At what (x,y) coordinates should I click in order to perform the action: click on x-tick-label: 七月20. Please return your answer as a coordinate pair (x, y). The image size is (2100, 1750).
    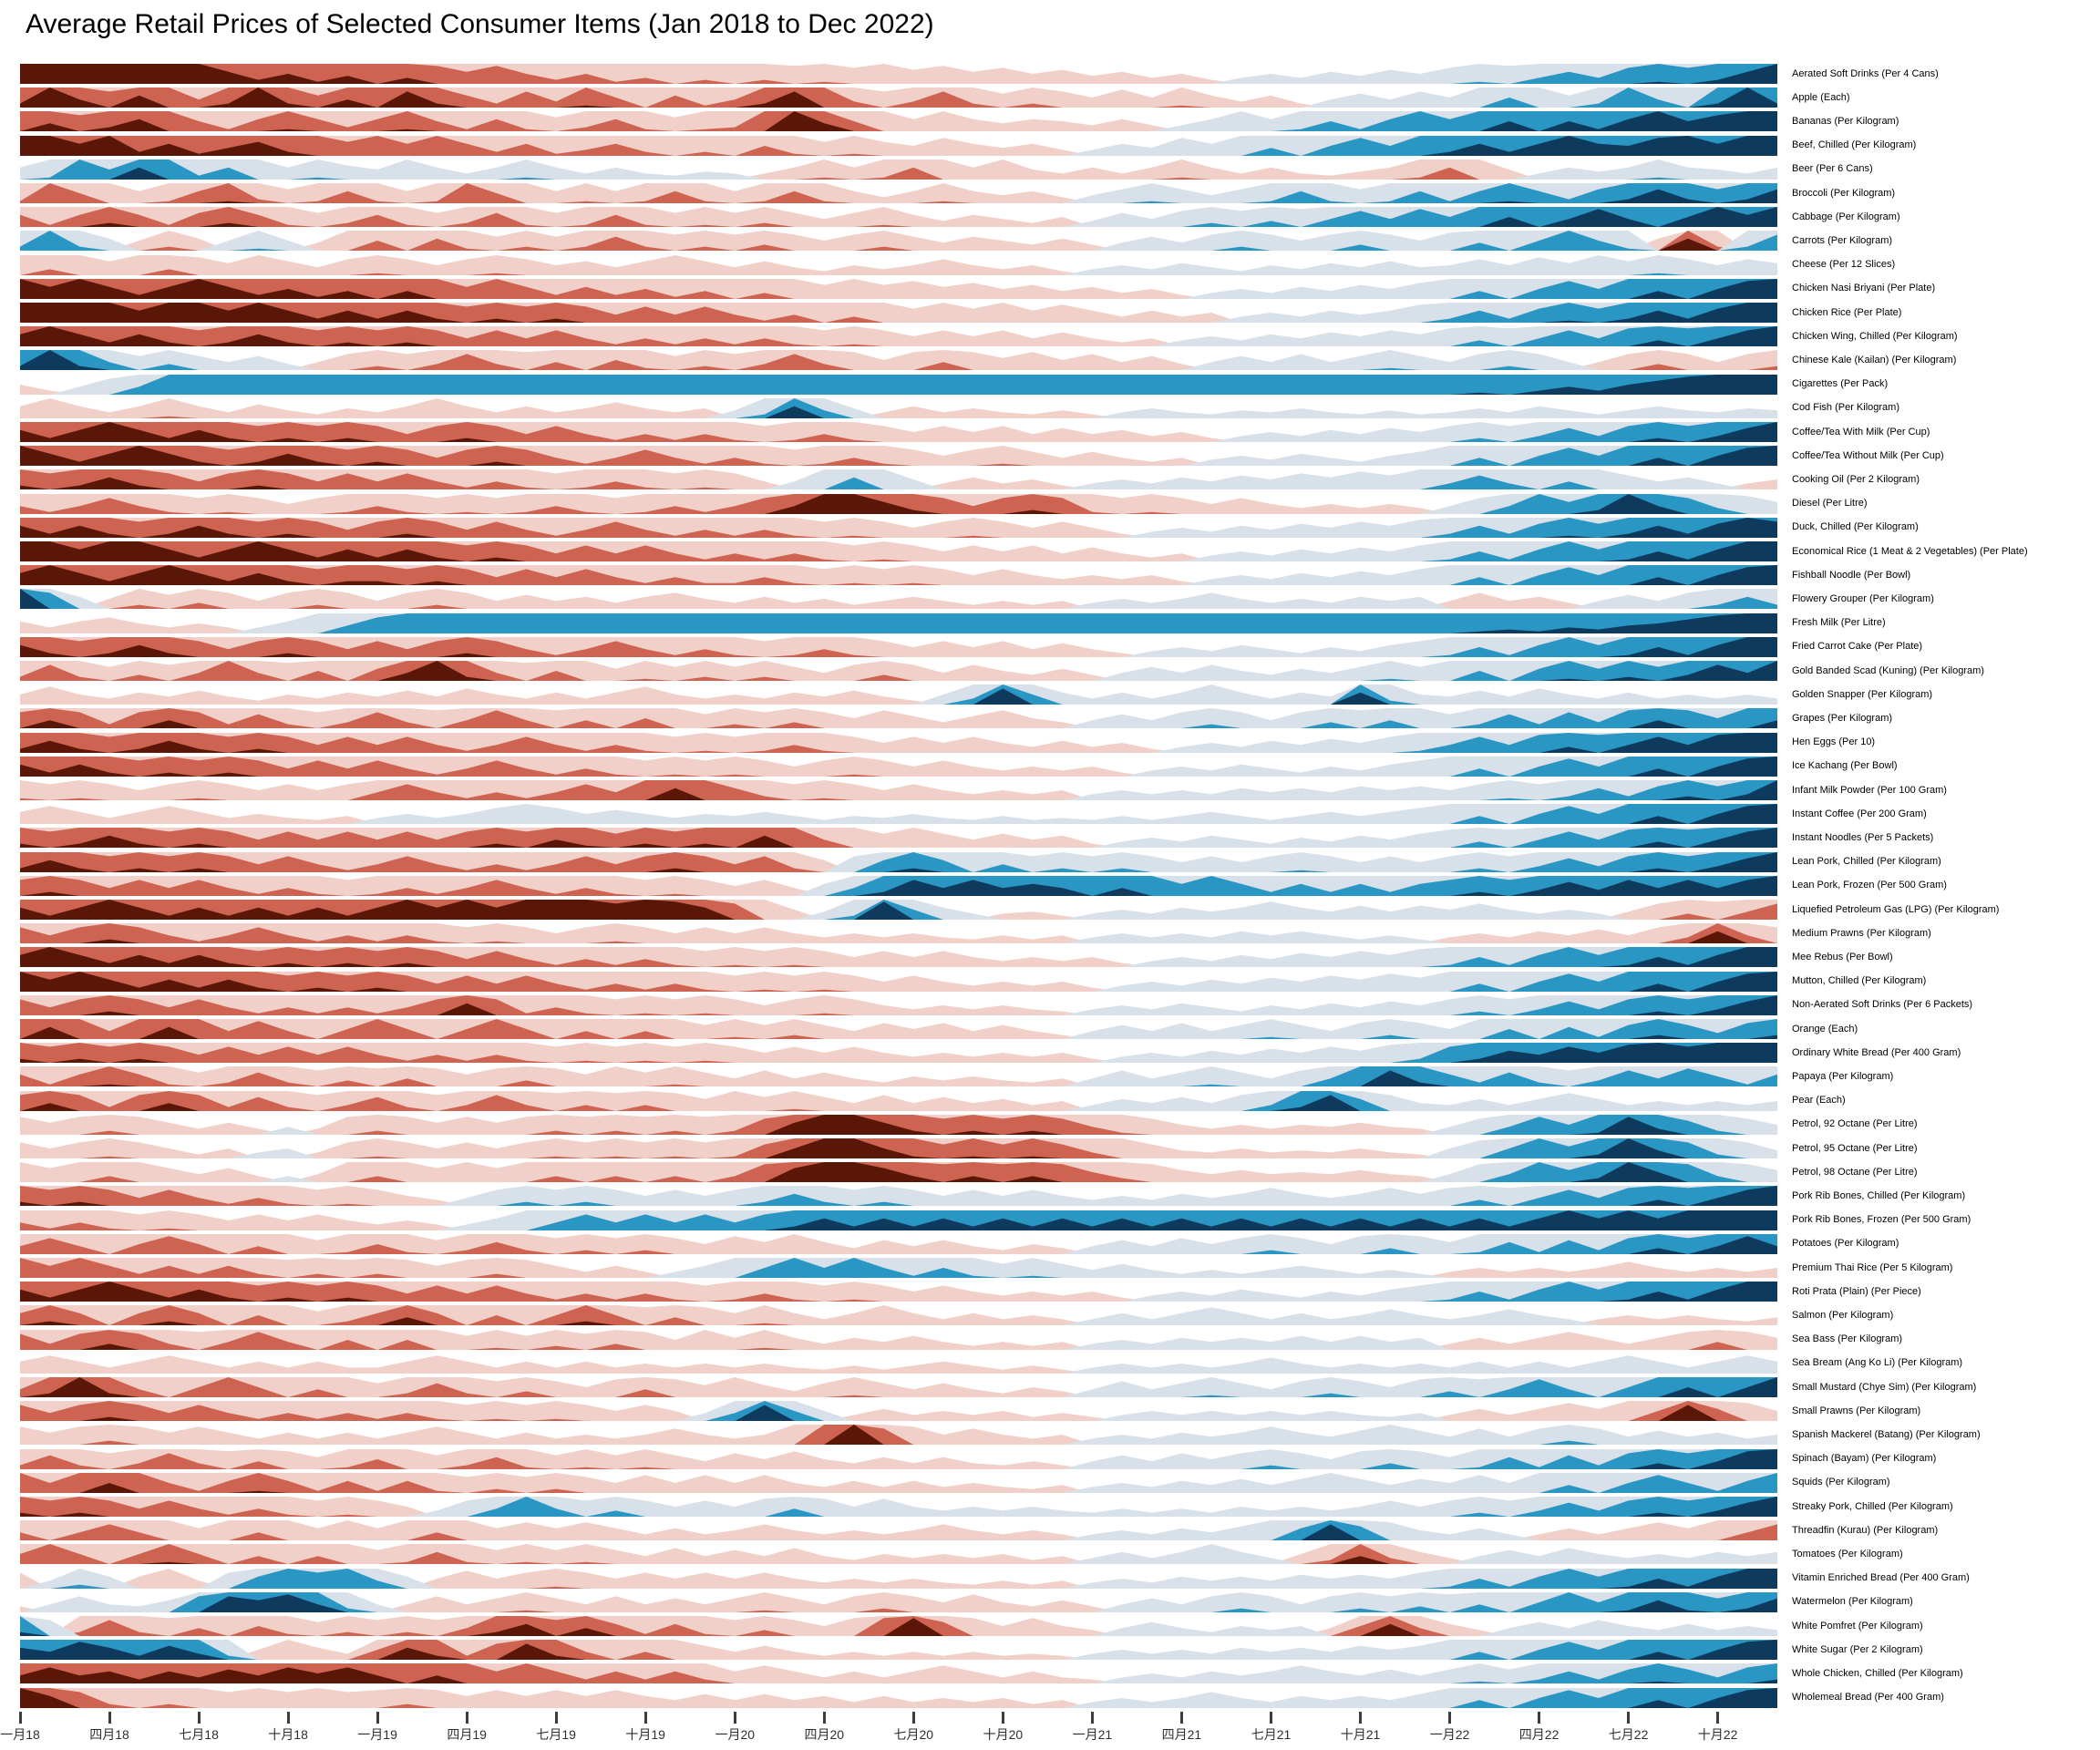
    Looking at the image, I should click on (913, 1734).